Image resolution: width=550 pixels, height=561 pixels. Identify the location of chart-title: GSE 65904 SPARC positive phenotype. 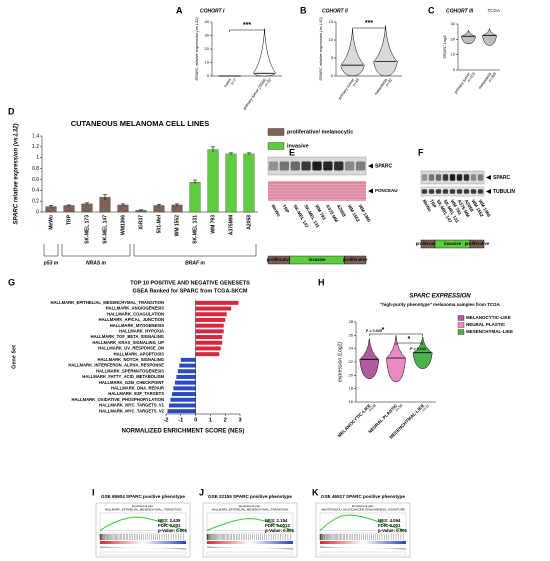
(143, 496).